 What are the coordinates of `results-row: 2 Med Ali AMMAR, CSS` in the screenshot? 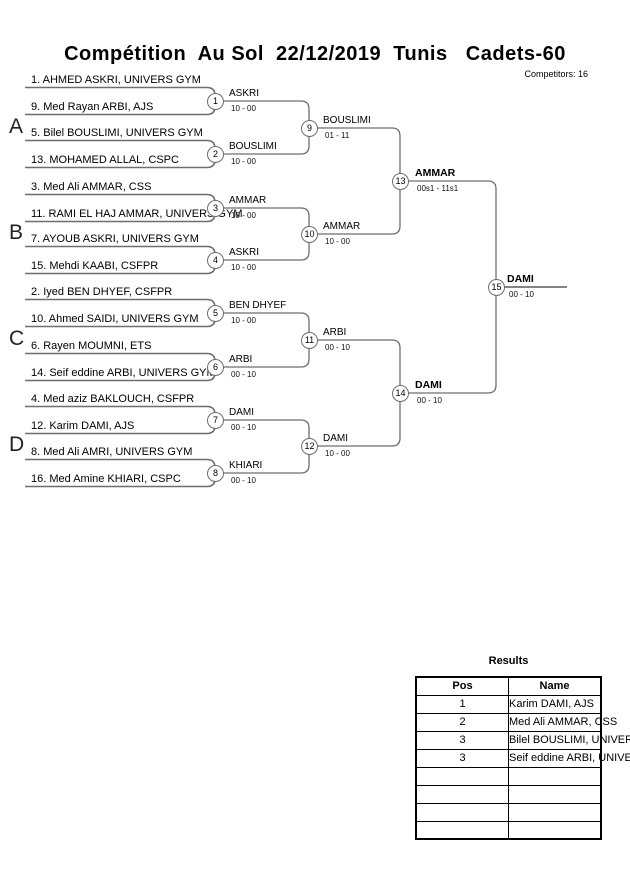 It's located at (516, 722).